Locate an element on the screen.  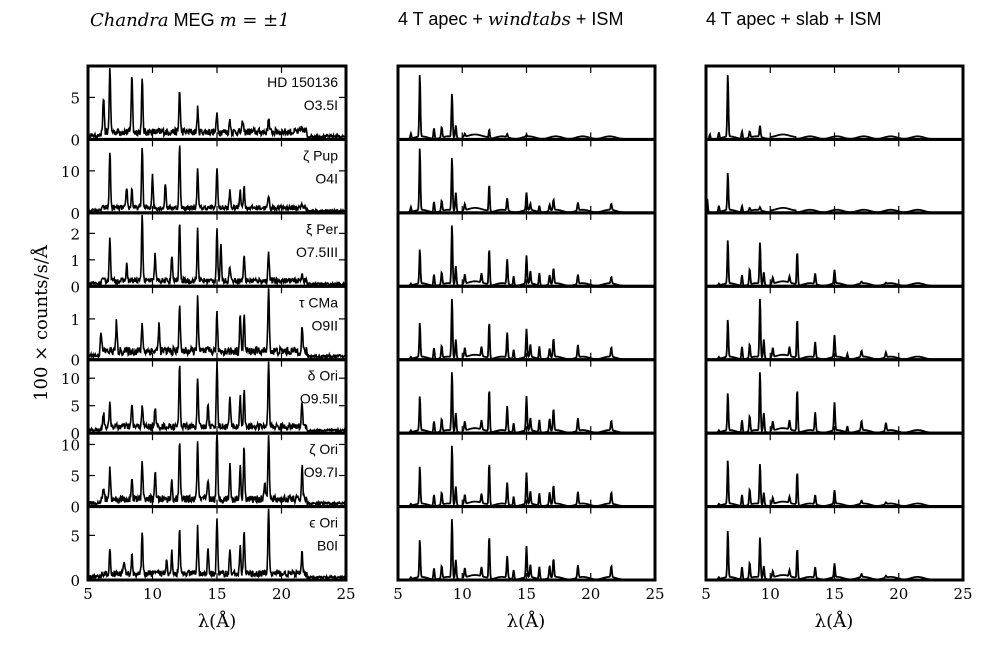
spectral-type-label: B0I is located at coordinates (327, 546).